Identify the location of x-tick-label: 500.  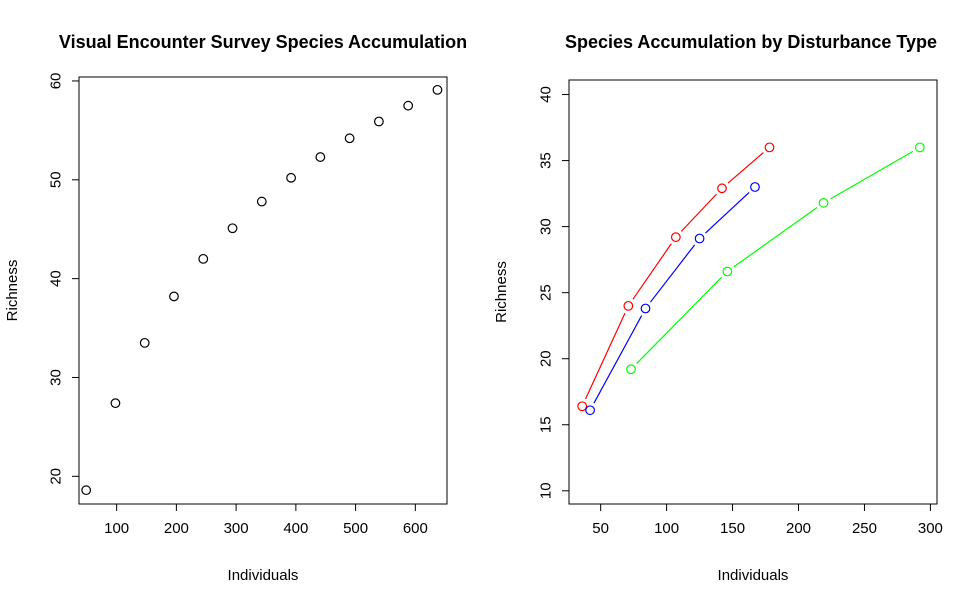
(355, 528).